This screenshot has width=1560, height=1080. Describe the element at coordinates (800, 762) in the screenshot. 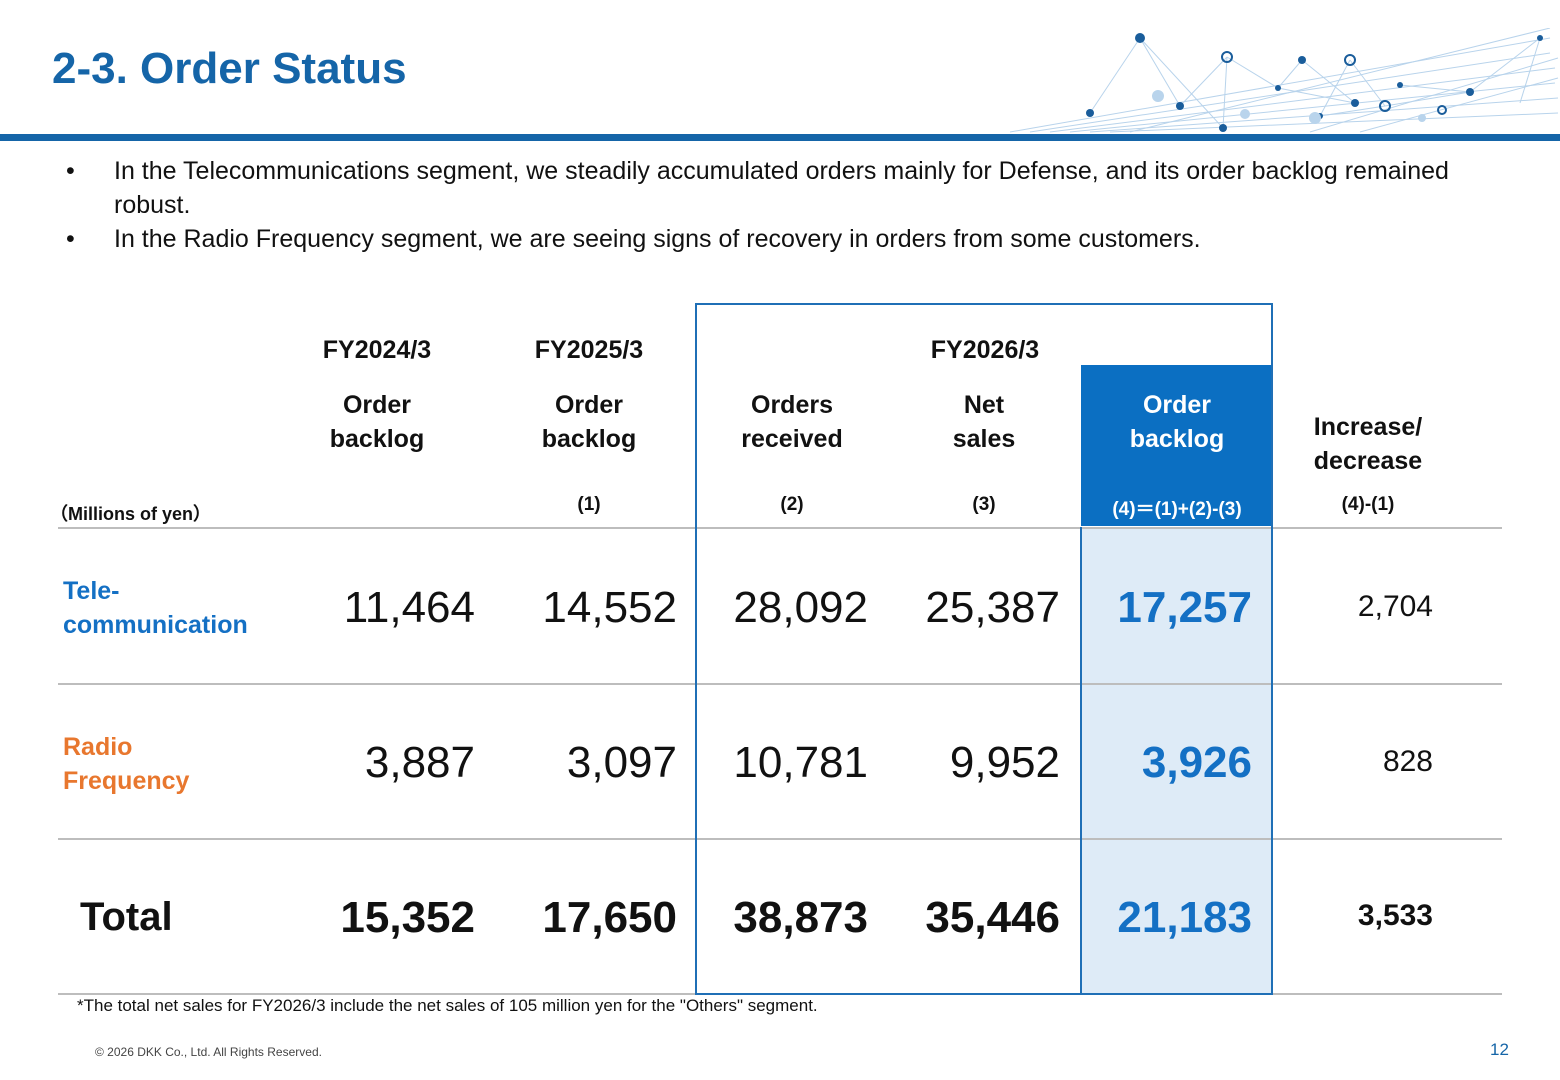

I see `table-cell: 10,781` at that location.